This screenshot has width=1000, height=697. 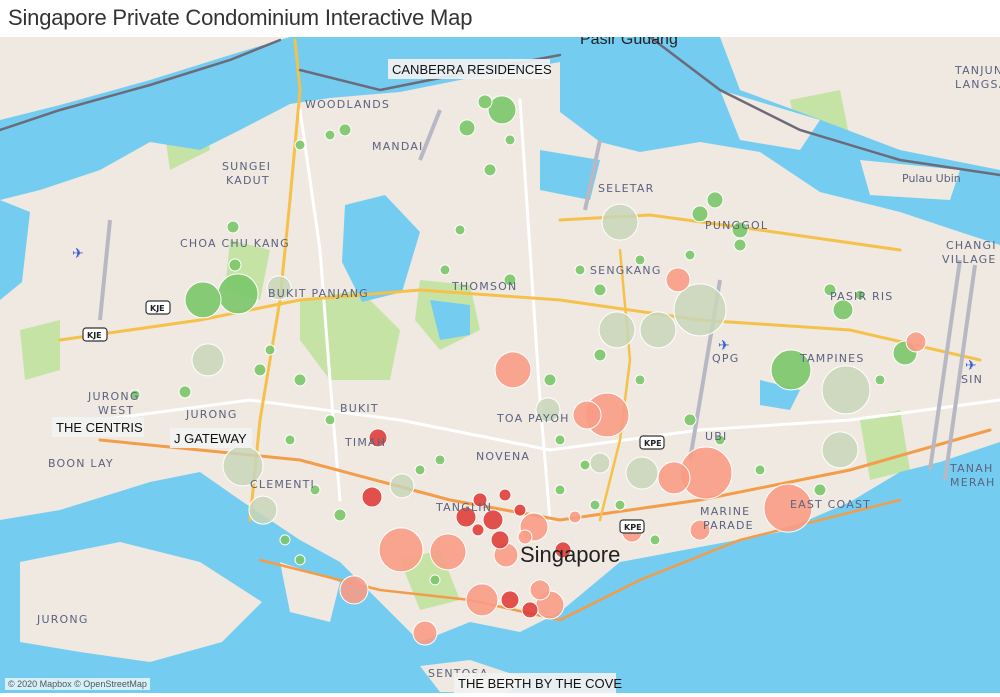 What do you see at coordinates (77, 684) in the screenshot?
I see `map-attribution: © 2020 Mapbox © OpenStreetMap` at bounding box center [77, 684].